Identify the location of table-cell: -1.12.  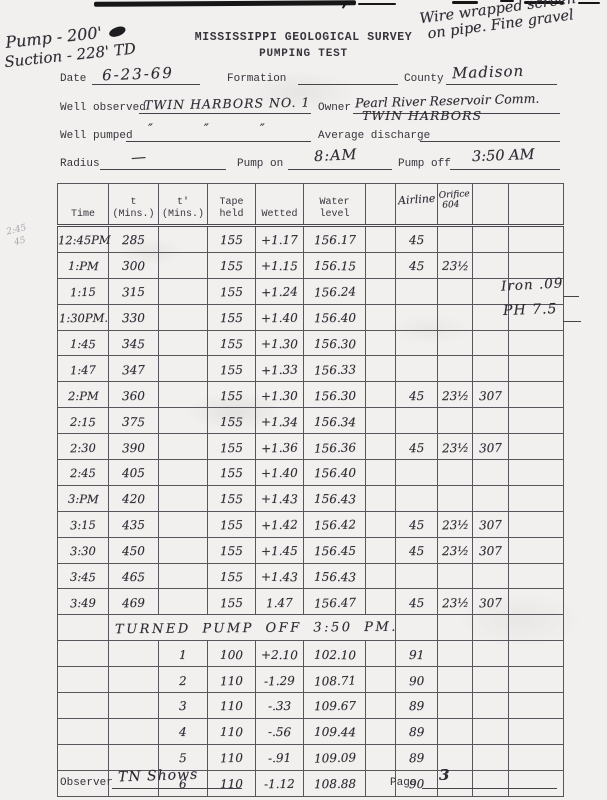
(279, 783).